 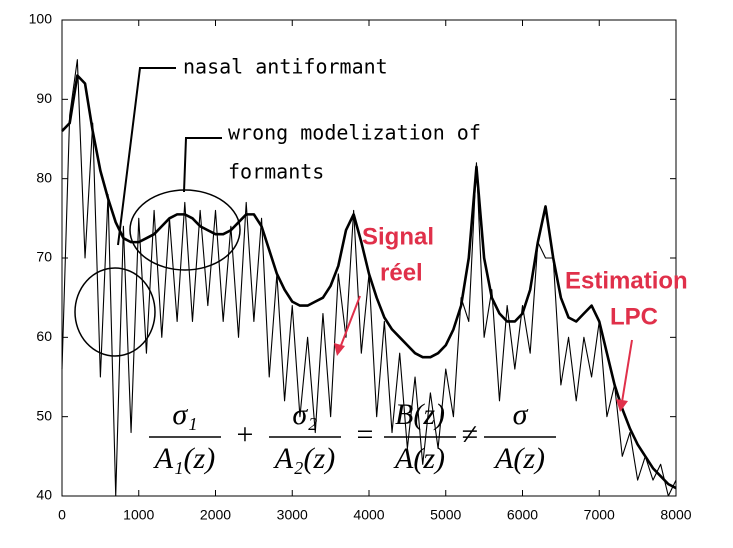 What do you see at coordinates (352, 436) in the screenshot?
I see `formula: σ₁ A₁(z) σ₂ A₂(z) B(z) A(z) σ A(z) + = ≠` at bounding box center [352, 436].